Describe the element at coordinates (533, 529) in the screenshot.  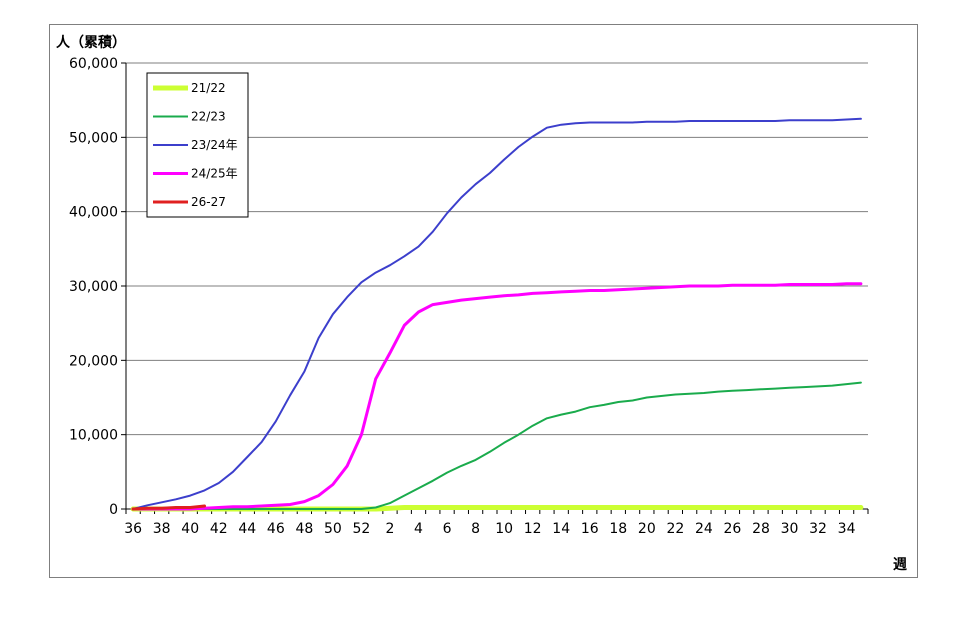
I see `x-tick-label: 12` at that location.